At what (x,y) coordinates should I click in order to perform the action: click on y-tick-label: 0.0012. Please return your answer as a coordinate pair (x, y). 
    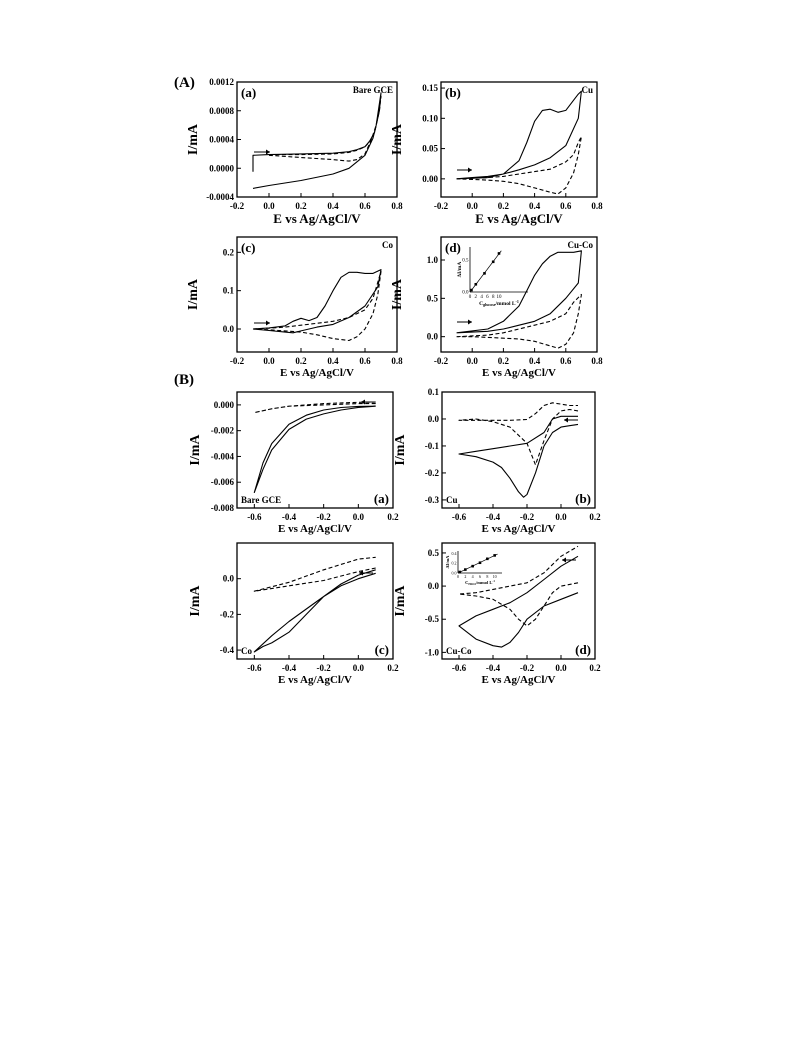
    Looking at the image, I should click on (221, 82).